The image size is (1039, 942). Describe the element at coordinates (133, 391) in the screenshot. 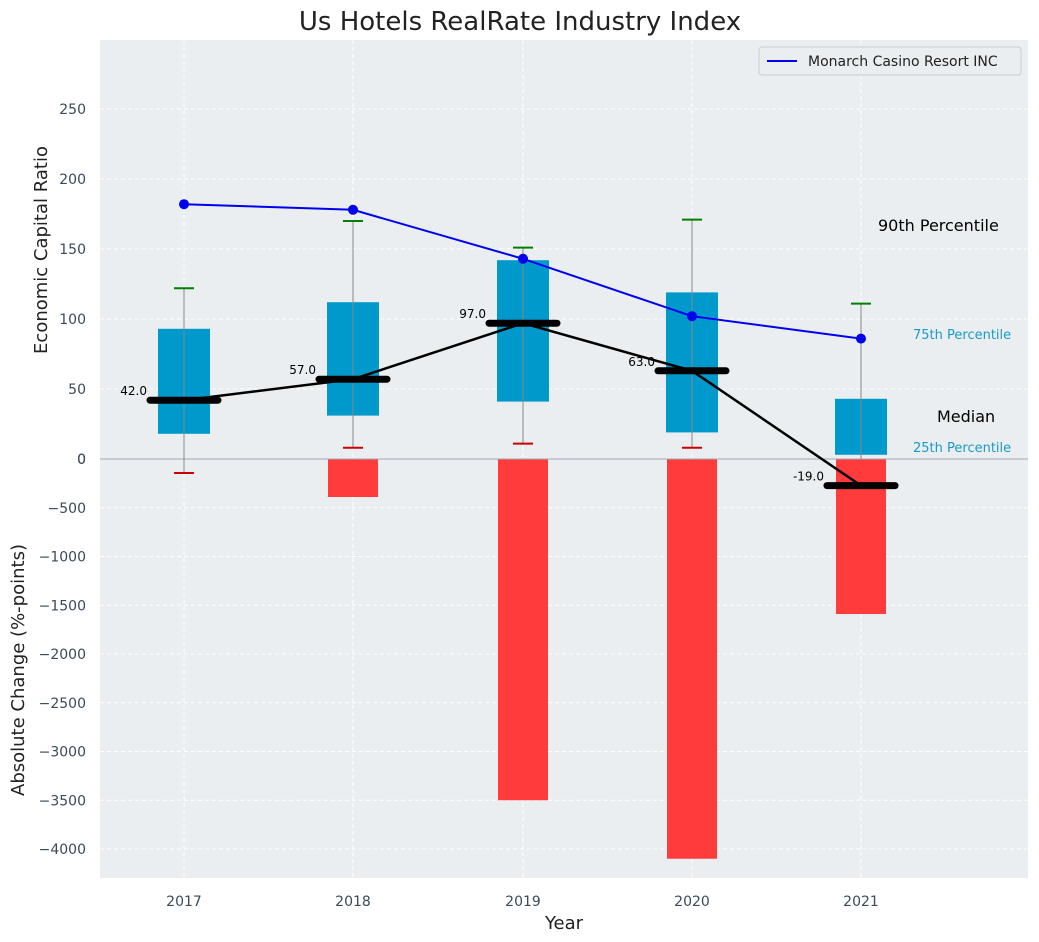

I see `median-value-label: 42.0` at that location.